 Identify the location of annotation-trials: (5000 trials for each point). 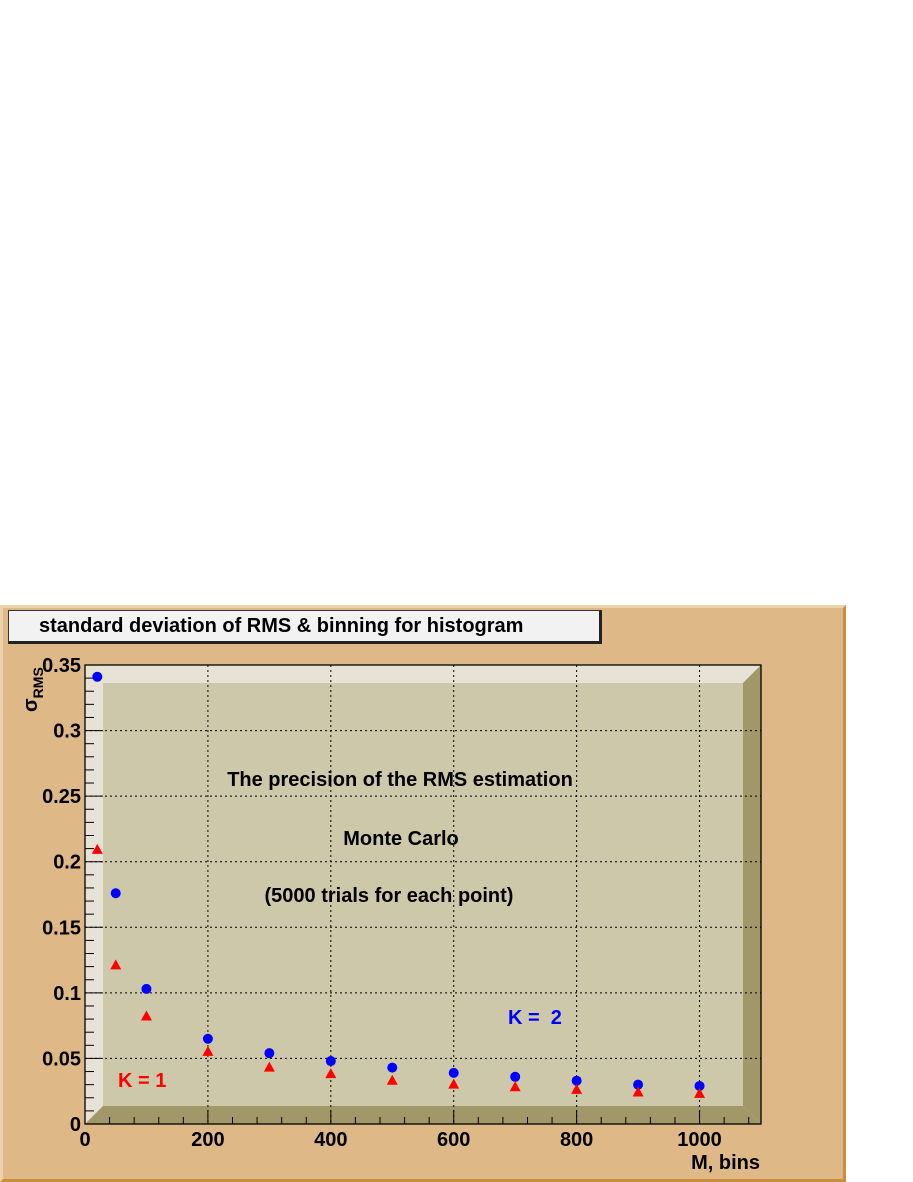
(389, 896).